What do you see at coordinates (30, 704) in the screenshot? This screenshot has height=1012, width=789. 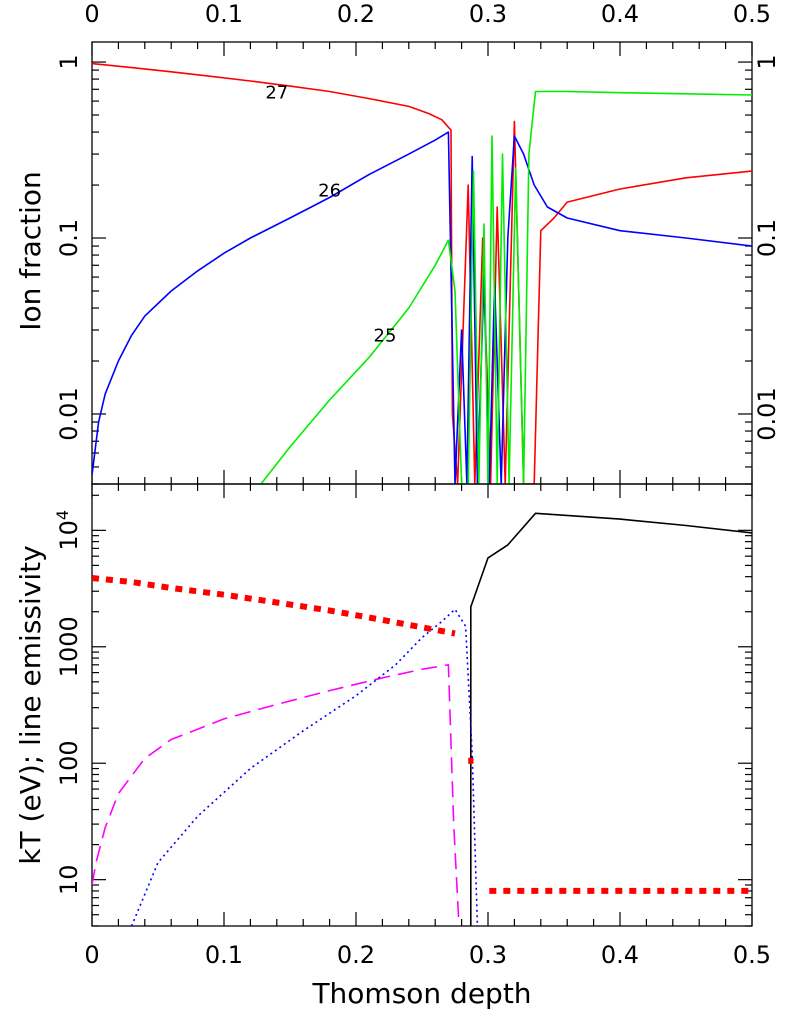 I see `kt-emissivity-axis-title: kT (eV); line emissivity` at bounding box center [30, 704].